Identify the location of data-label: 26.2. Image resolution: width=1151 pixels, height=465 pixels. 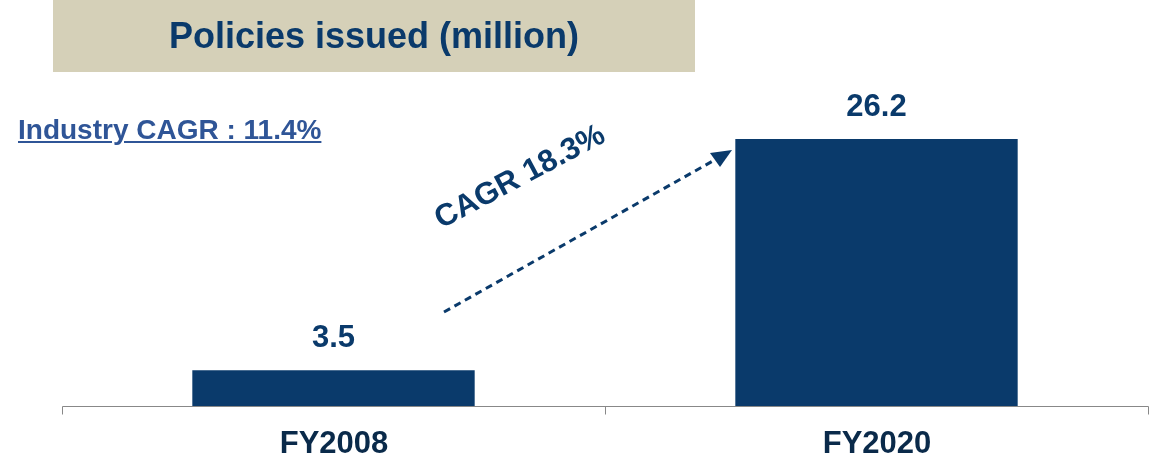
(876, 105).